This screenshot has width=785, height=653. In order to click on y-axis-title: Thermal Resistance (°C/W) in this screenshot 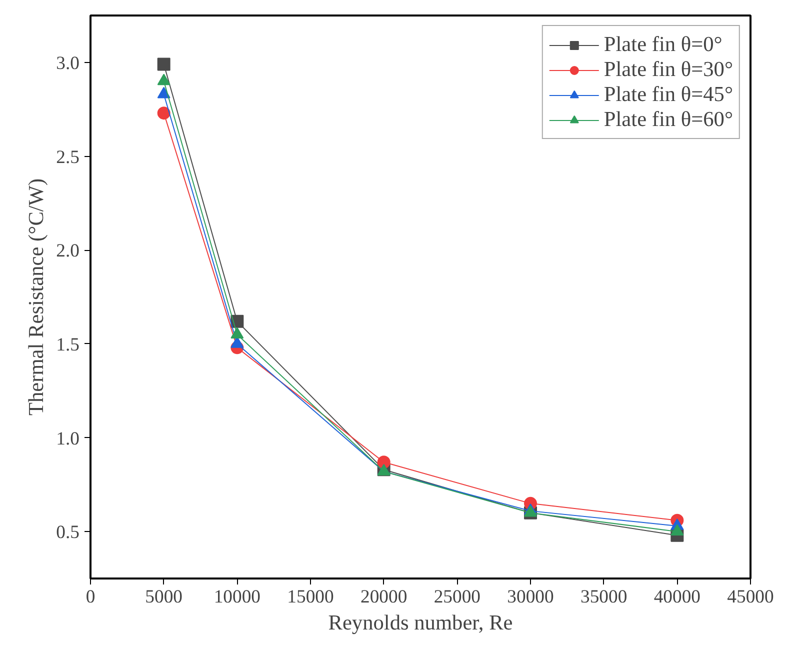, I will do `click(36, 297)`.